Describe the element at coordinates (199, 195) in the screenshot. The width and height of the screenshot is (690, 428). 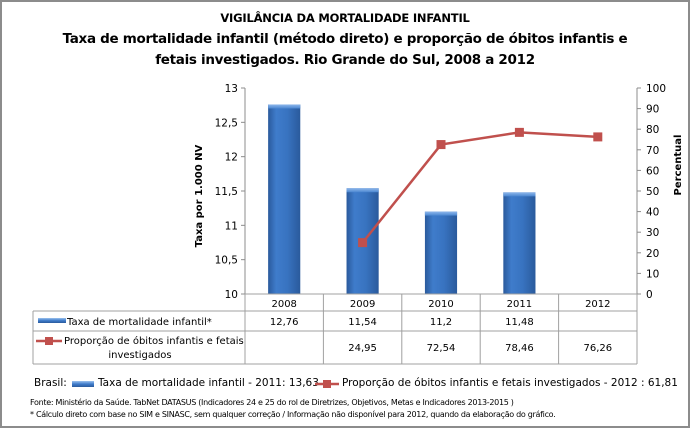
I see `y-axis-label: Taxa por 1.000 NV` at that location.